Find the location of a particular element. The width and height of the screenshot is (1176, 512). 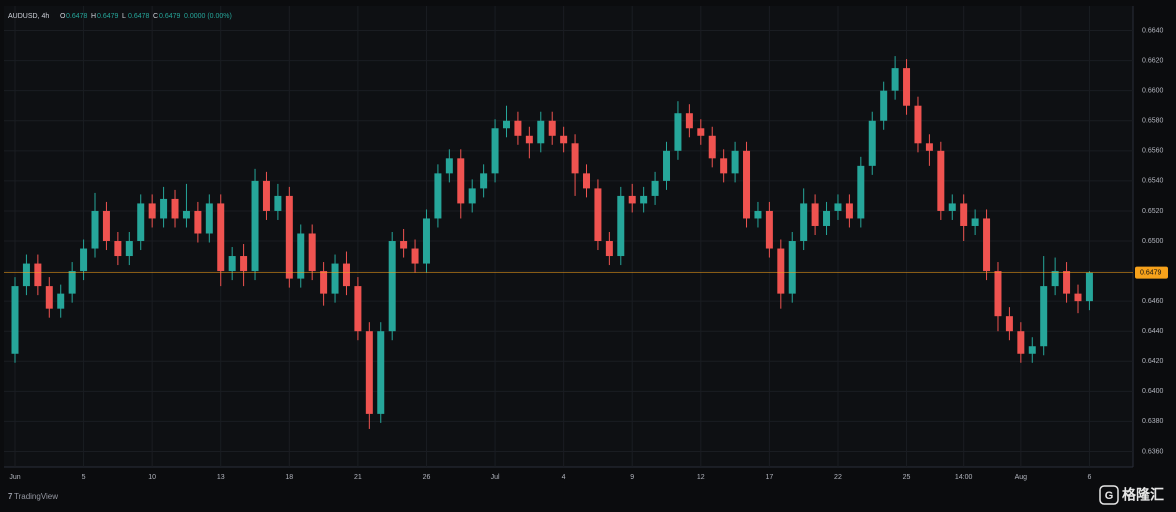

x-tick-label: 10 is located at coordinates (152, 477).